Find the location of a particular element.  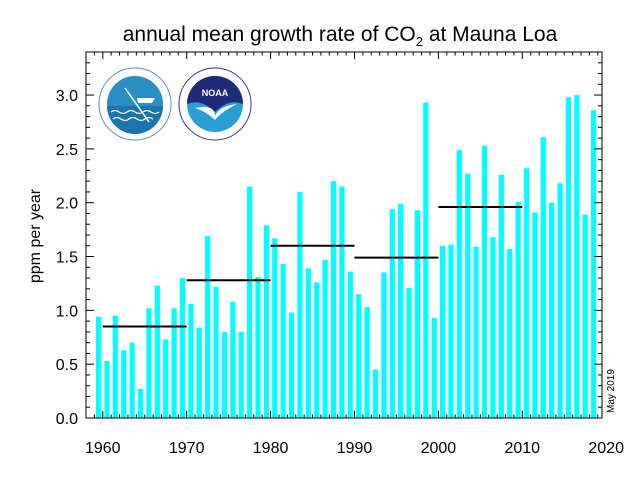

scripps-logo is located at coordinates (135, 104).